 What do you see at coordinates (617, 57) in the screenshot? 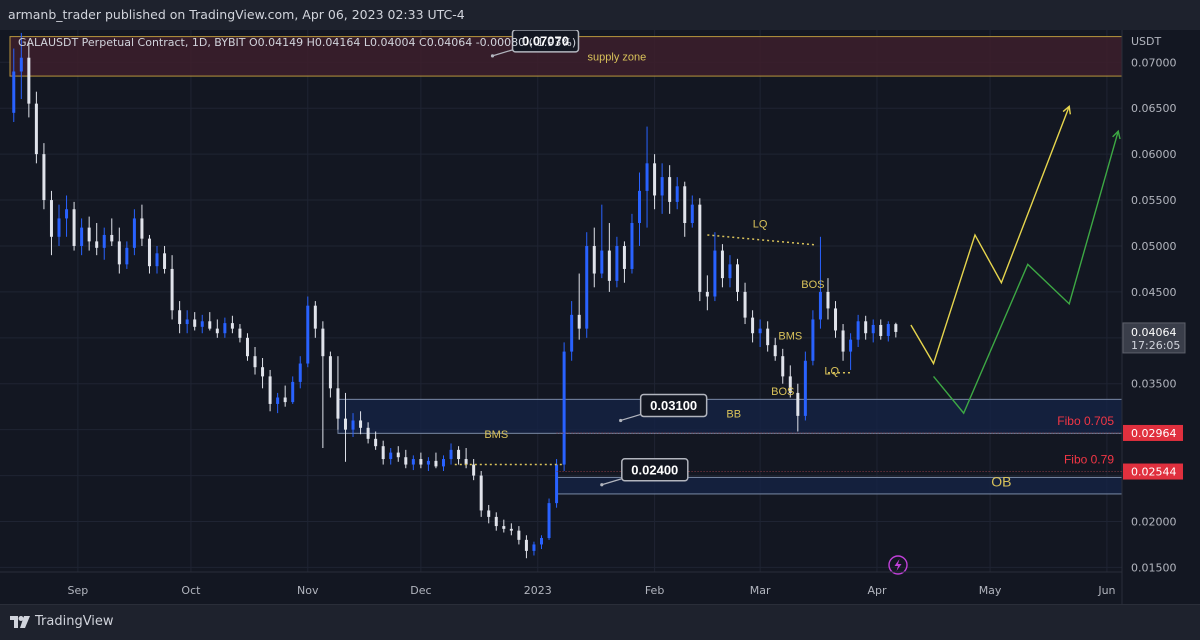
I see `supply-zone-label: supply zone` at bounding box center [617, 57].